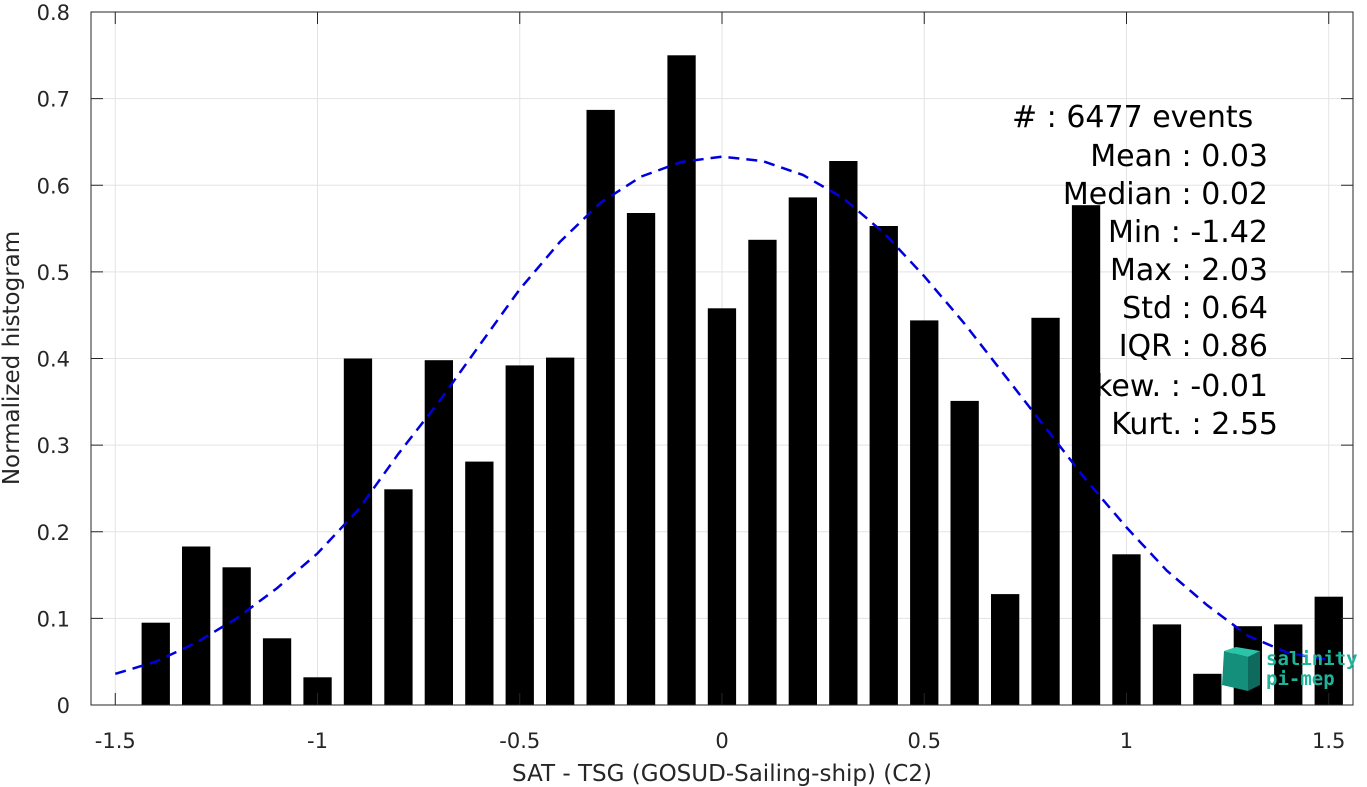  I want to click on x-tick-label: 1, so click(1126, 741).